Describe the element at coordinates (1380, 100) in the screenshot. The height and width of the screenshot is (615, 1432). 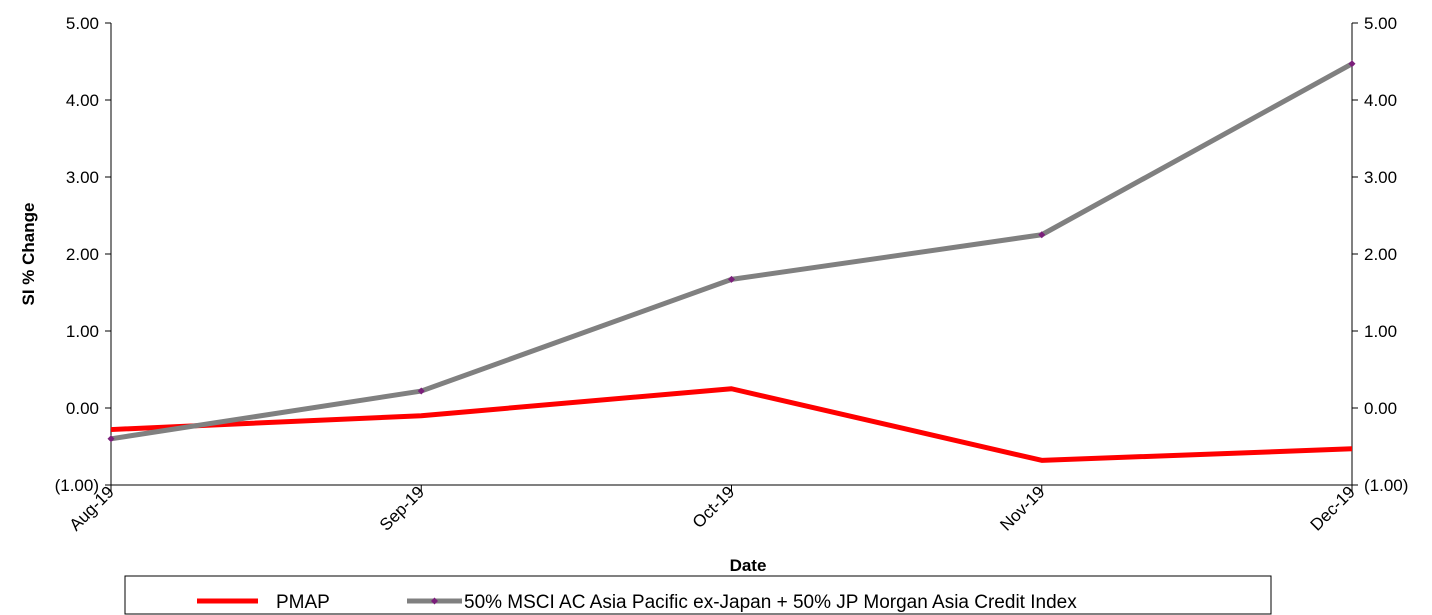
I see `right-tick-label: 4.00` at that location.